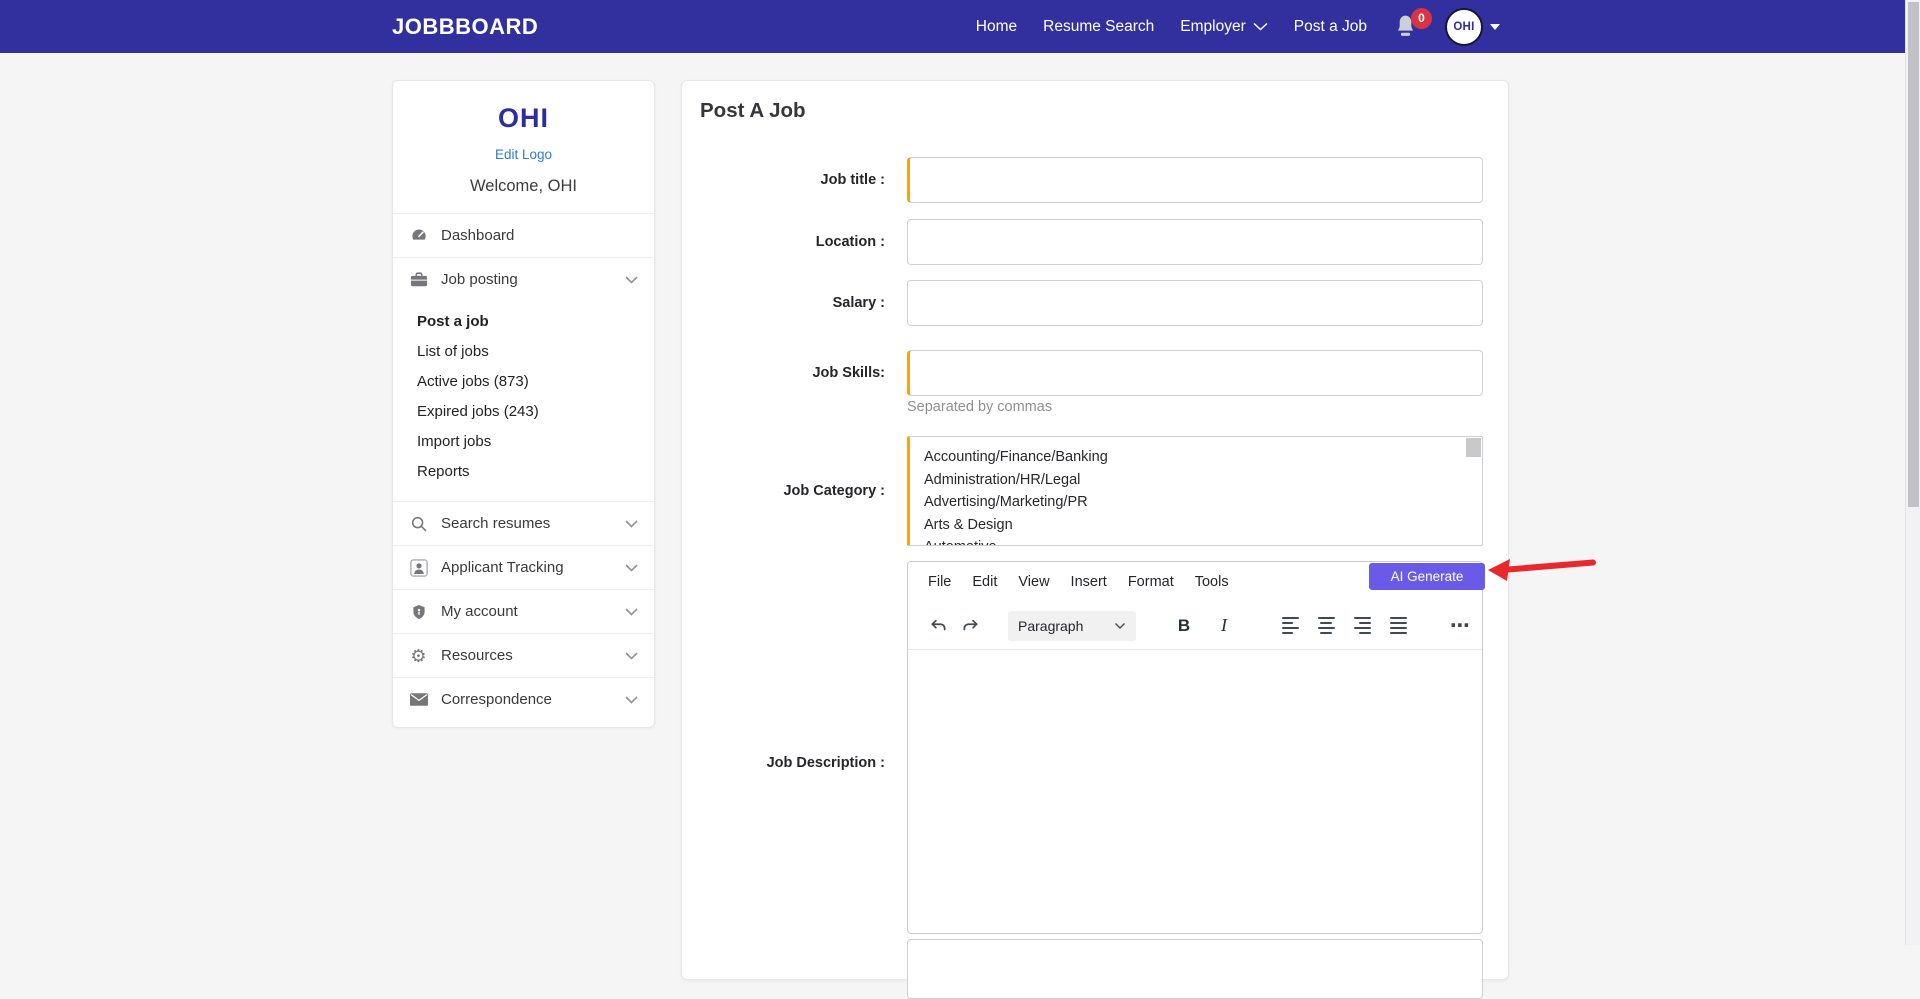  I want to click on sidebar-item-correspondence: Correspondence, so click(523, 699).